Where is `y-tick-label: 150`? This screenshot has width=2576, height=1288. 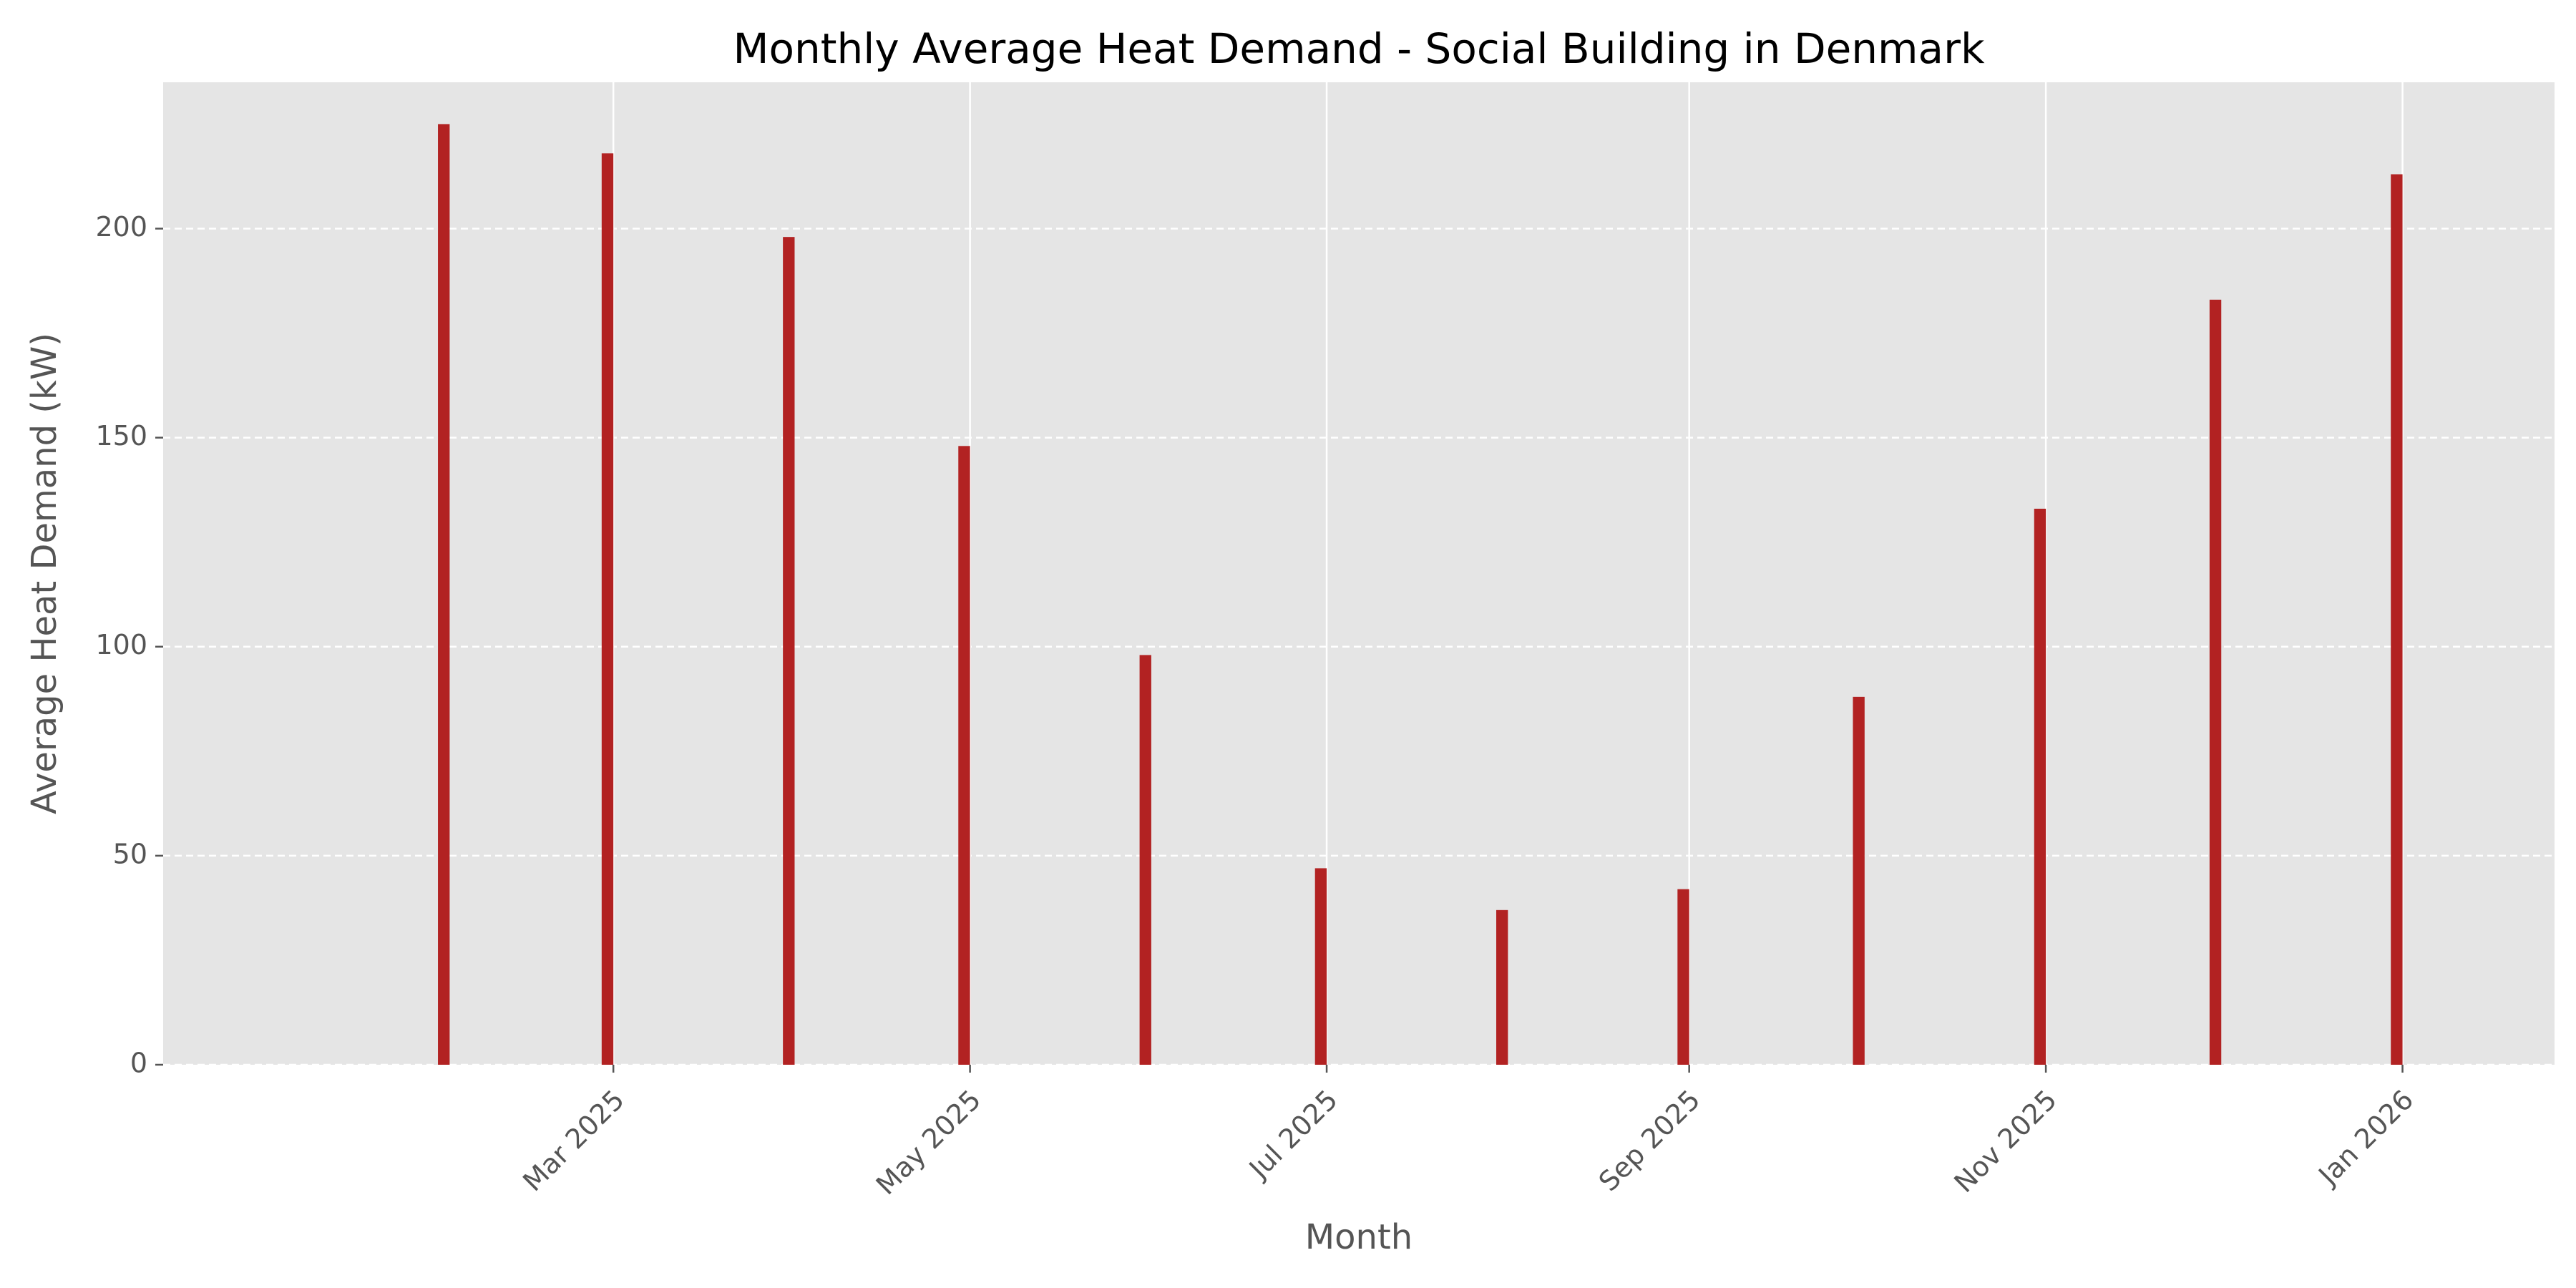 y-tick-label: 150 is located at coordinates (121, 436).